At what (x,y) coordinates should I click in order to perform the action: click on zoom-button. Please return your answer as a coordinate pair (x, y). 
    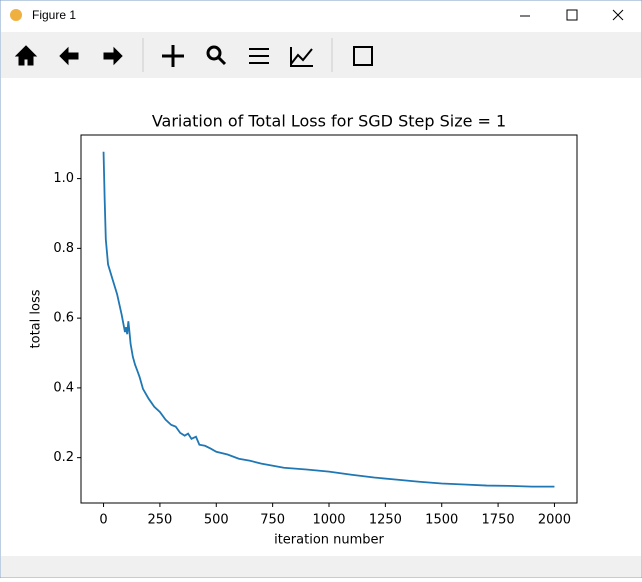
    Looking at the image, I should click on (214, 53).